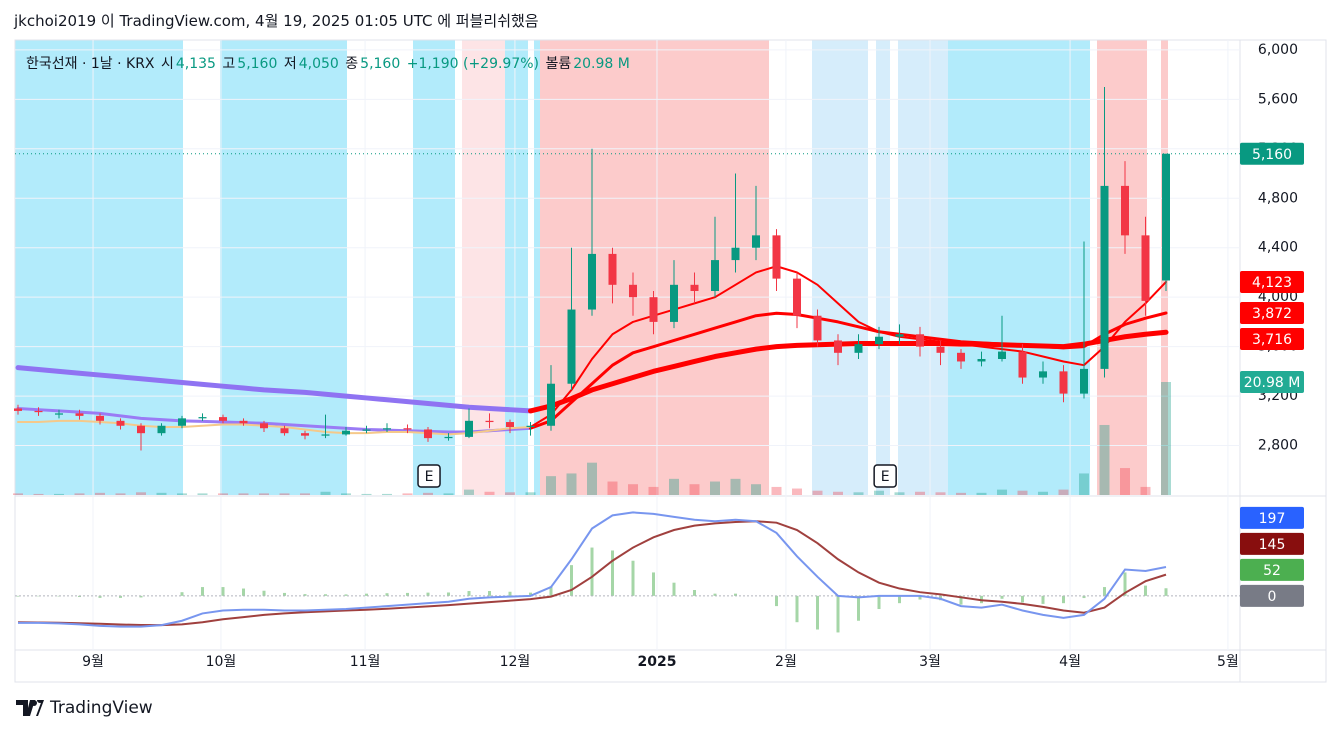  What do you see at coordinates (1272, 281) in the screenshot?
I see `ma-badge` at bounding box center [1272, 281].